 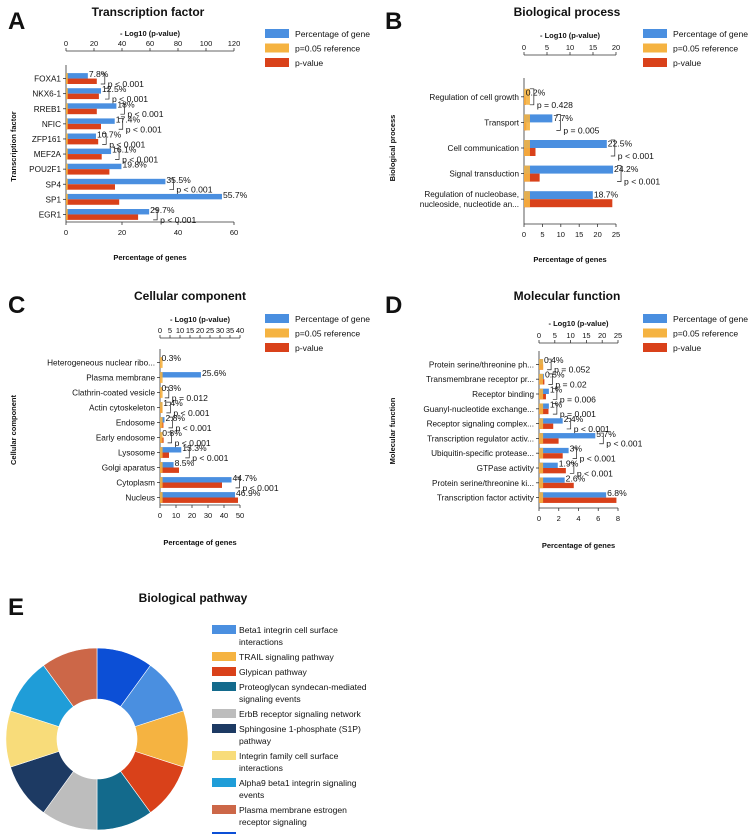 What do you see at coordinates (178, 180) in the screenshot?
I see `pct-data-label-A: 35.5%` at bounding box center [178, 180].